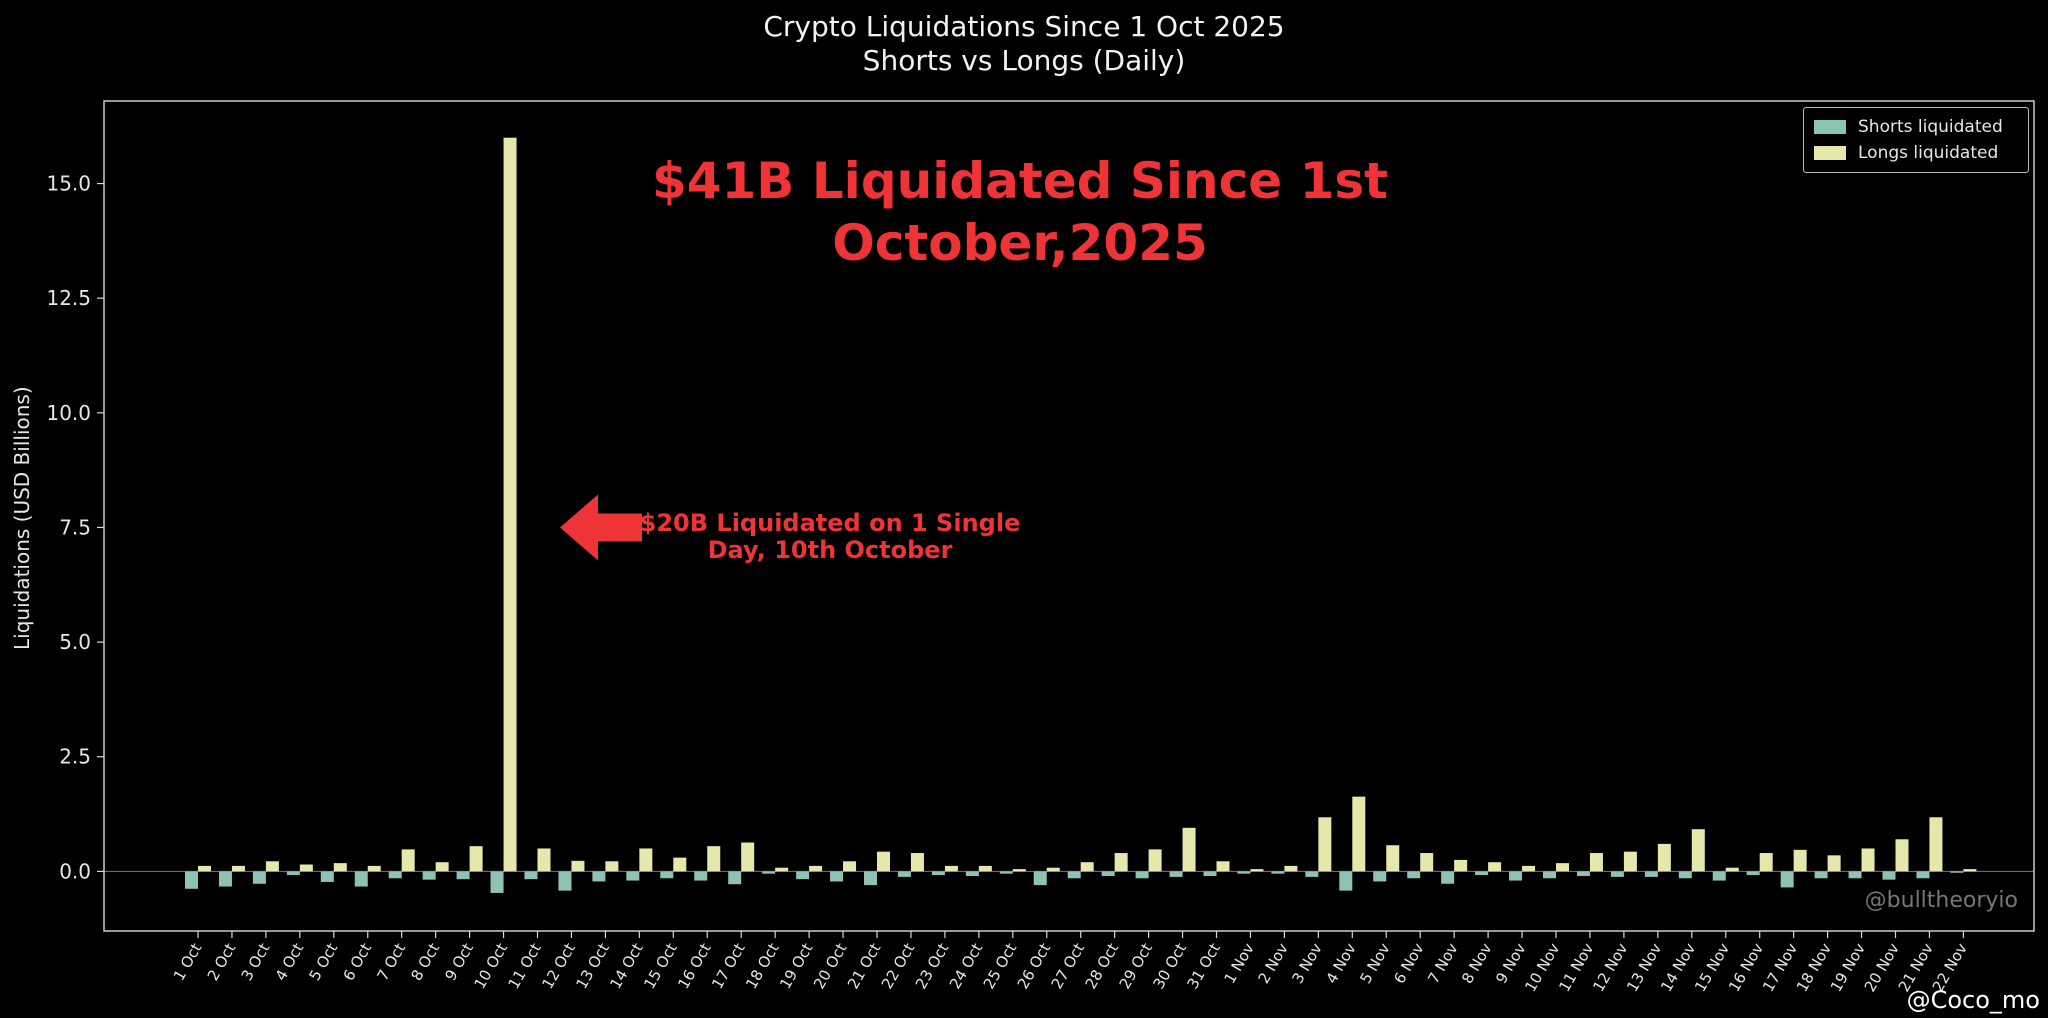  I want to click on x-tick-label-35: 5 Nov, so click(1374, 963).